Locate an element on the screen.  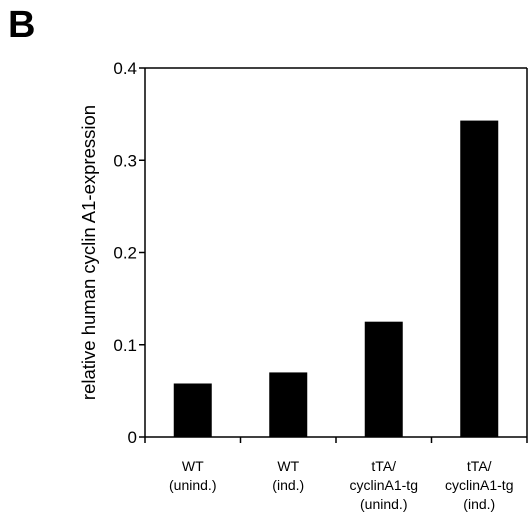
y-tick-label: 0.1 is located at coordinates (125, 345).